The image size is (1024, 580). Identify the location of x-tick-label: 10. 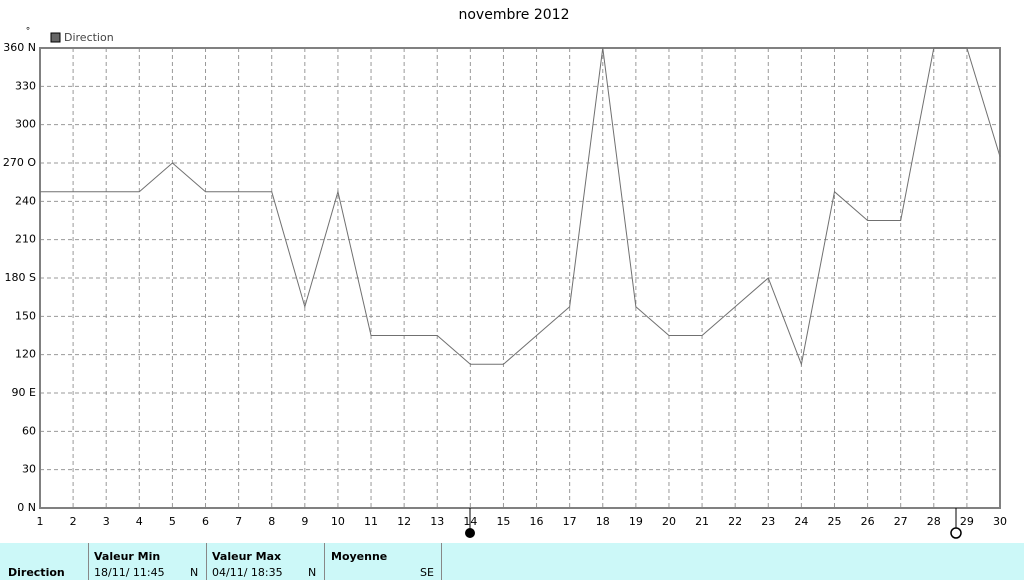
(338, 521).